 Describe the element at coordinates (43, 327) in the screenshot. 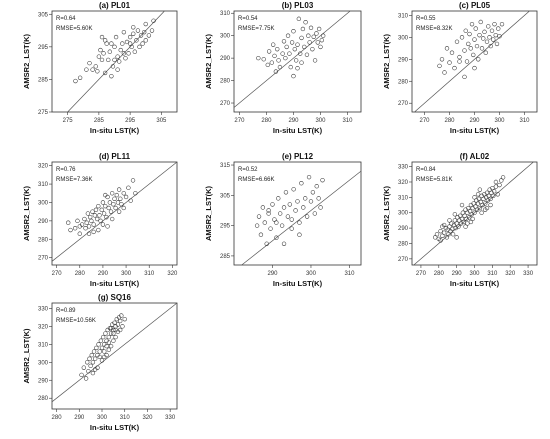

I see `y-tick-label: 320` at that location.